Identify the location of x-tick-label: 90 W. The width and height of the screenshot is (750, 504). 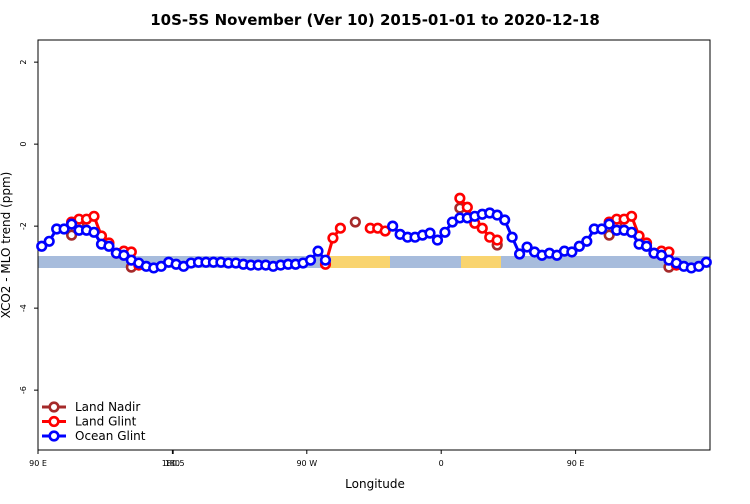
(306, 463).